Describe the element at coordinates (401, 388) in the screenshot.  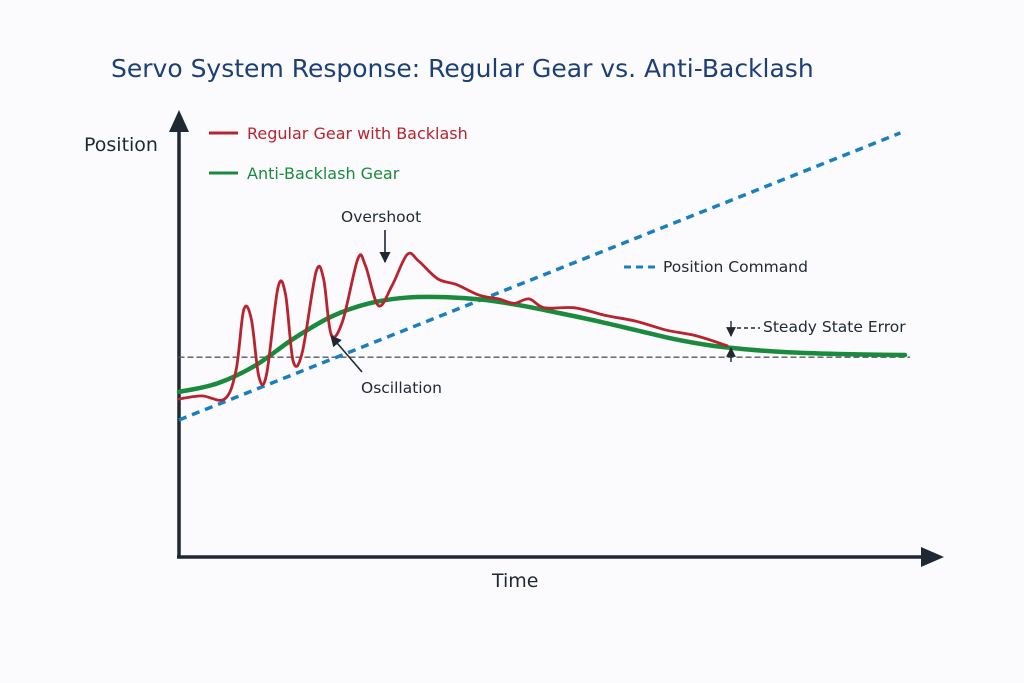
I see `annotation-oscillation: Oscillation` at that location.